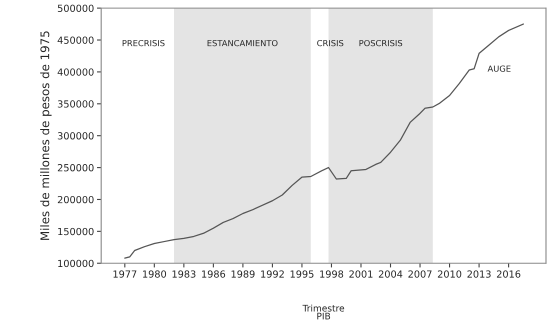 The width and height of the screenshot is (556, 325). What do you see at coordinates (243, 274) in the screenshot?
I see `x-tick-label: 1989` at bounding box center [243, 274].